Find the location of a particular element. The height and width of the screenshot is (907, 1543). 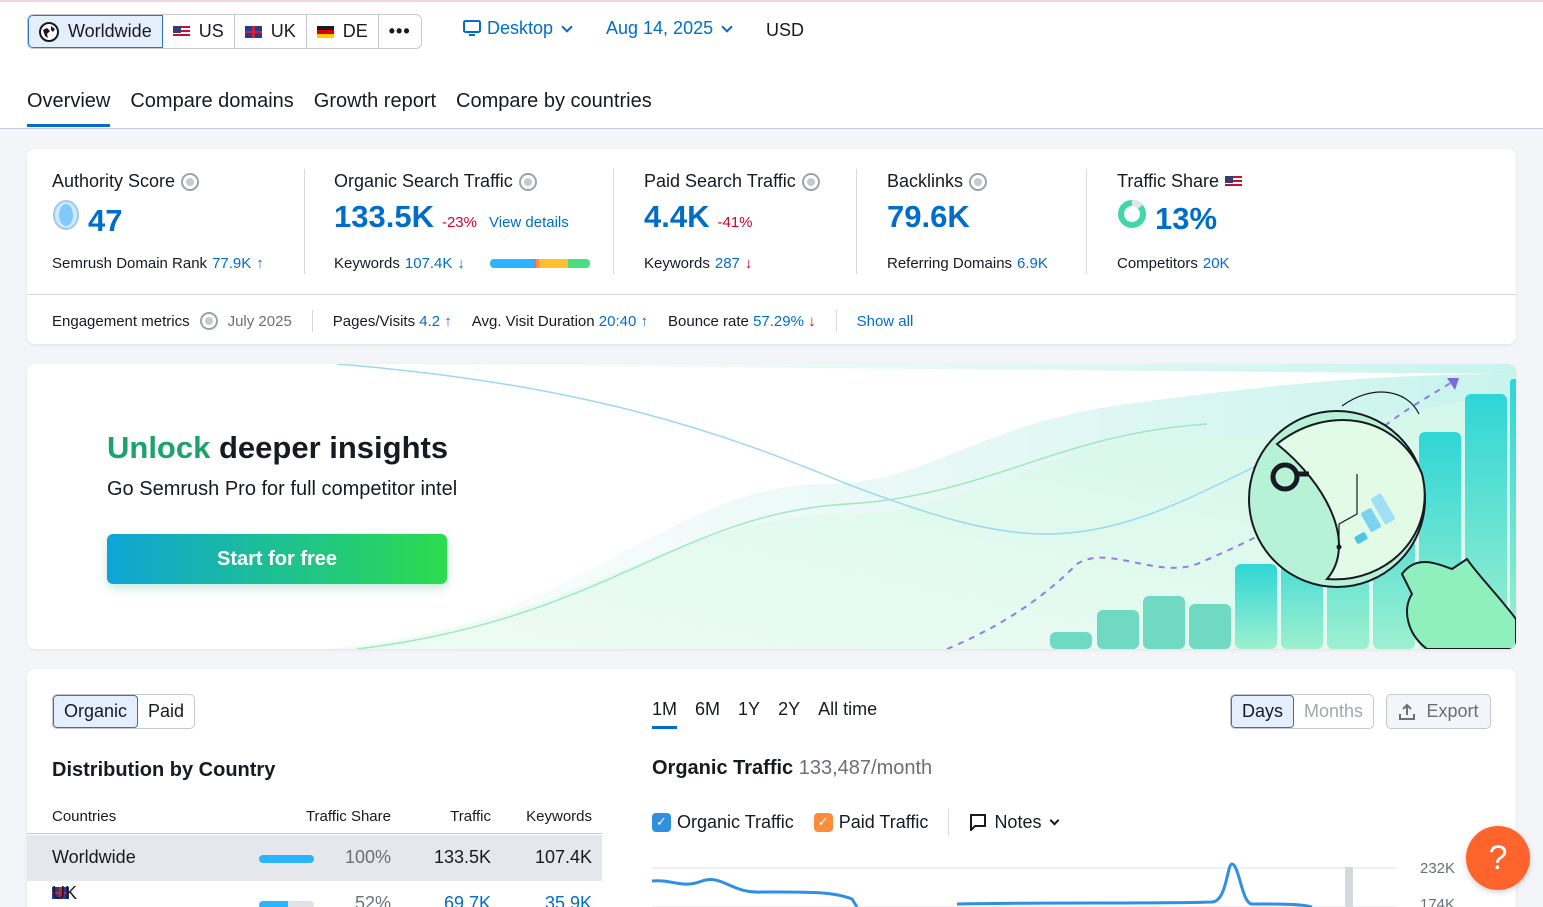

export-icon is located at coordinates (1407, 711).